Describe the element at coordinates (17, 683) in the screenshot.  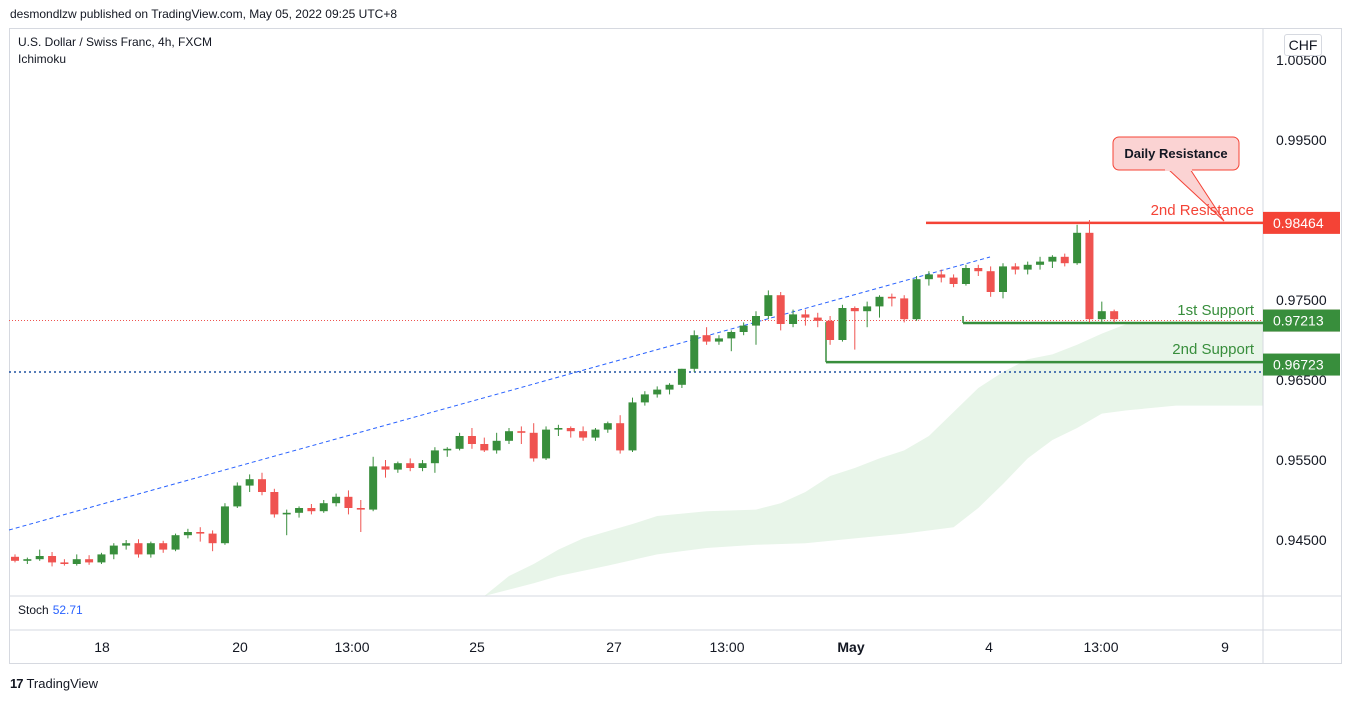
I see `tradingview-icon: 17` at that location.